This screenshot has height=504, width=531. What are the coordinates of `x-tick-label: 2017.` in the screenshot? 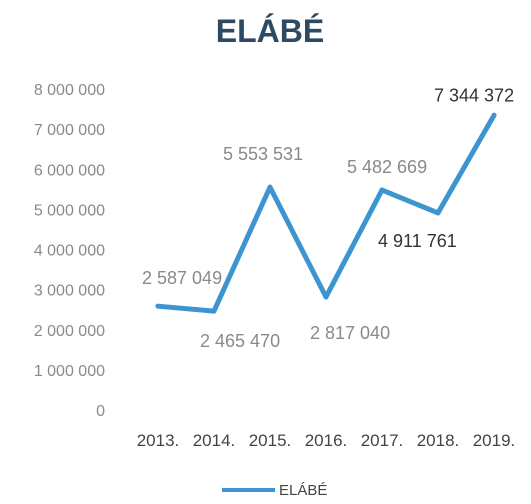 It's located at (382, 440).